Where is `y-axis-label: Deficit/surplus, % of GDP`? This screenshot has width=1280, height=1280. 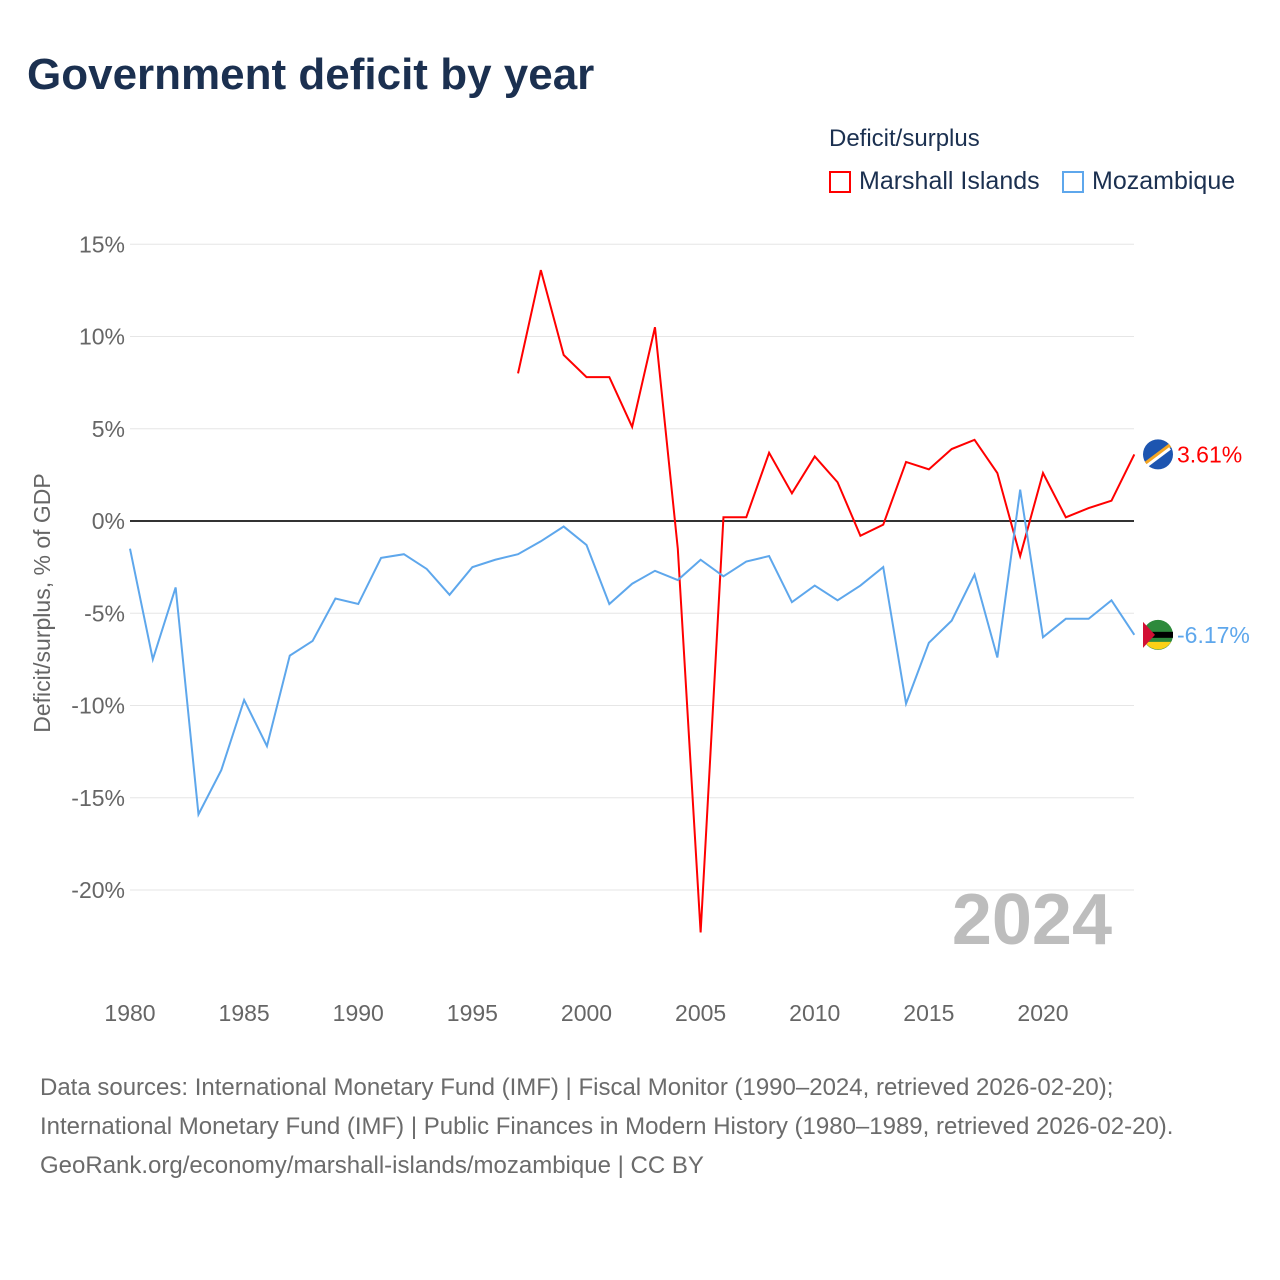
y-axis-label: Deficit/surplus, % of GDP is located at coordinates (42, 602).